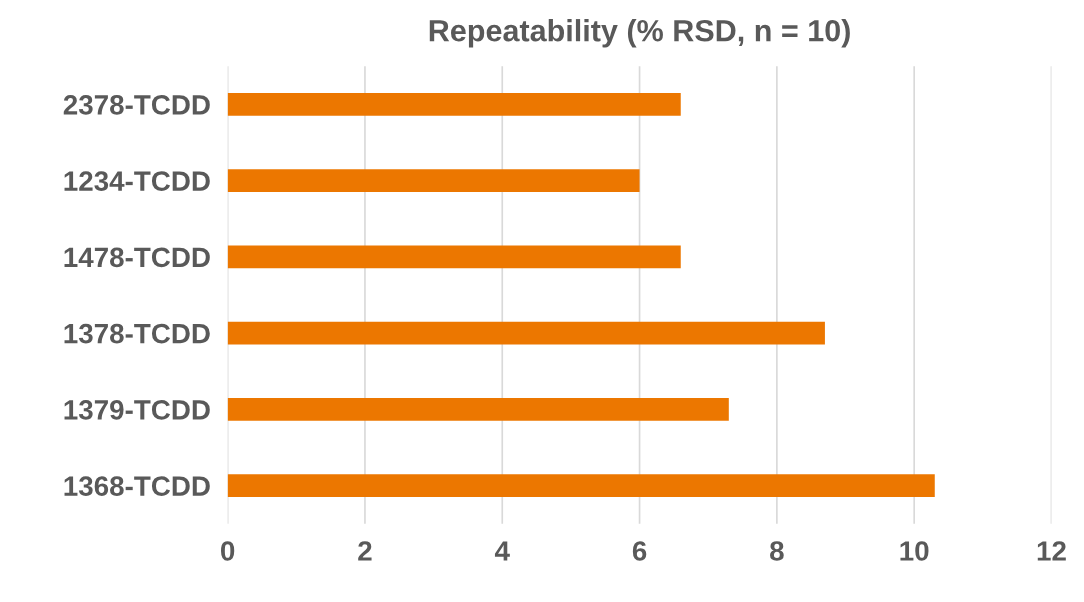 This screenshot has width=1084, height=602. What do you see at coordinates (137, 410) in the screenshot?
I see `y-tick-label: 1379-TCDD` at bounding box center [137, 410].